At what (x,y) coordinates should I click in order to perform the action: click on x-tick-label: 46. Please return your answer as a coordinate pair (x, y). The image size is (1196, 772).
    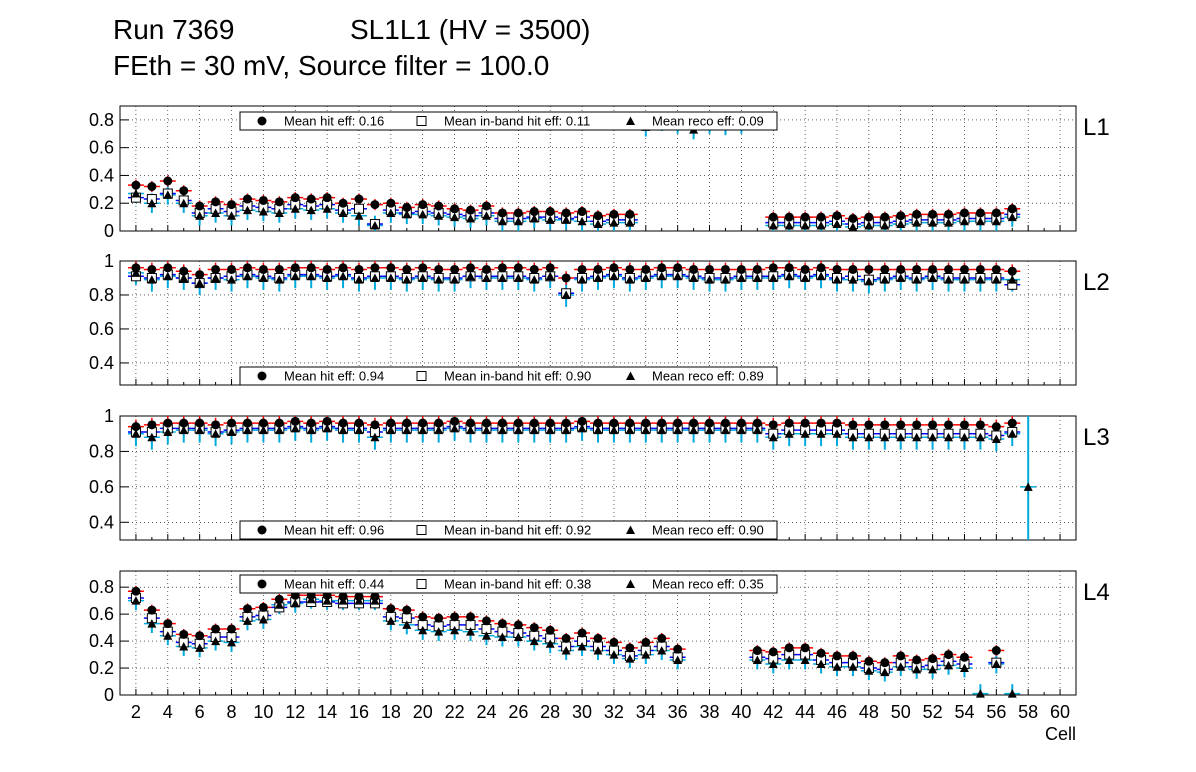
    Looking at the image, I should click on (837, 712).